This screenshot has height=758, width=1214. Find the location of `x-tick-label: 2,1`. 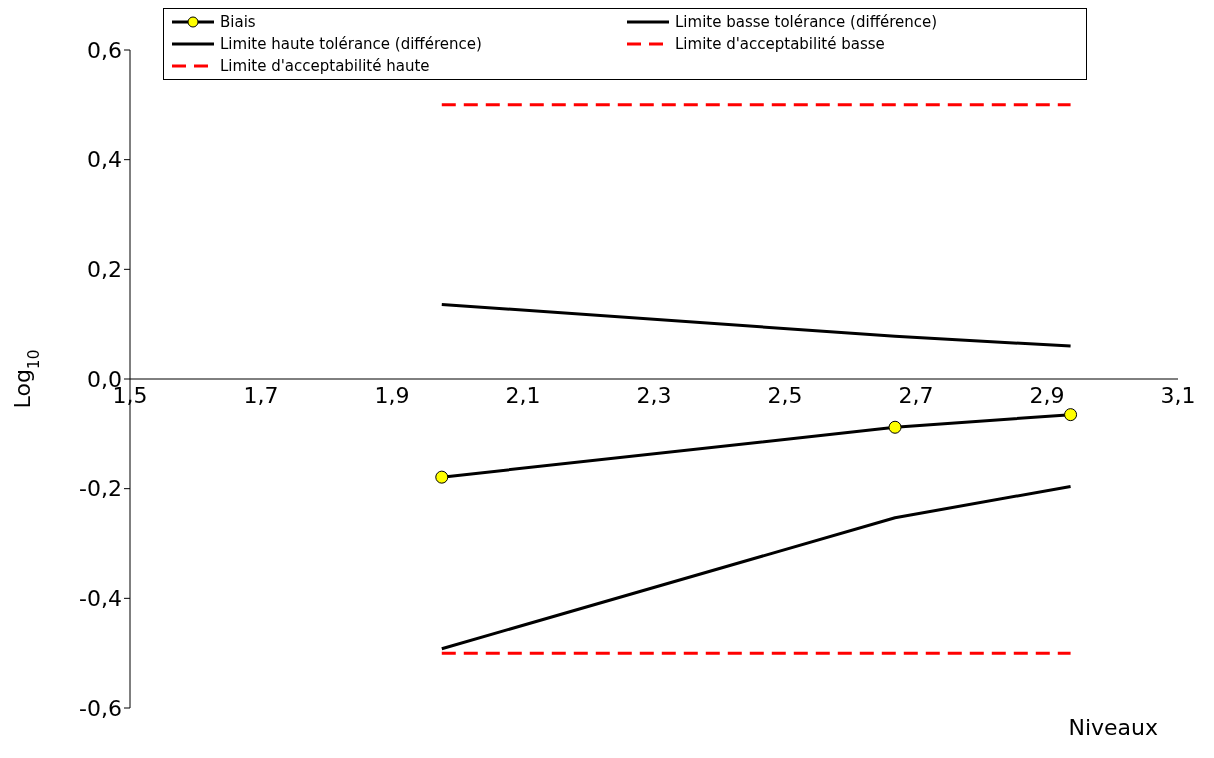

x-tick-label: 2,1 is located at coordinates (523, 395).